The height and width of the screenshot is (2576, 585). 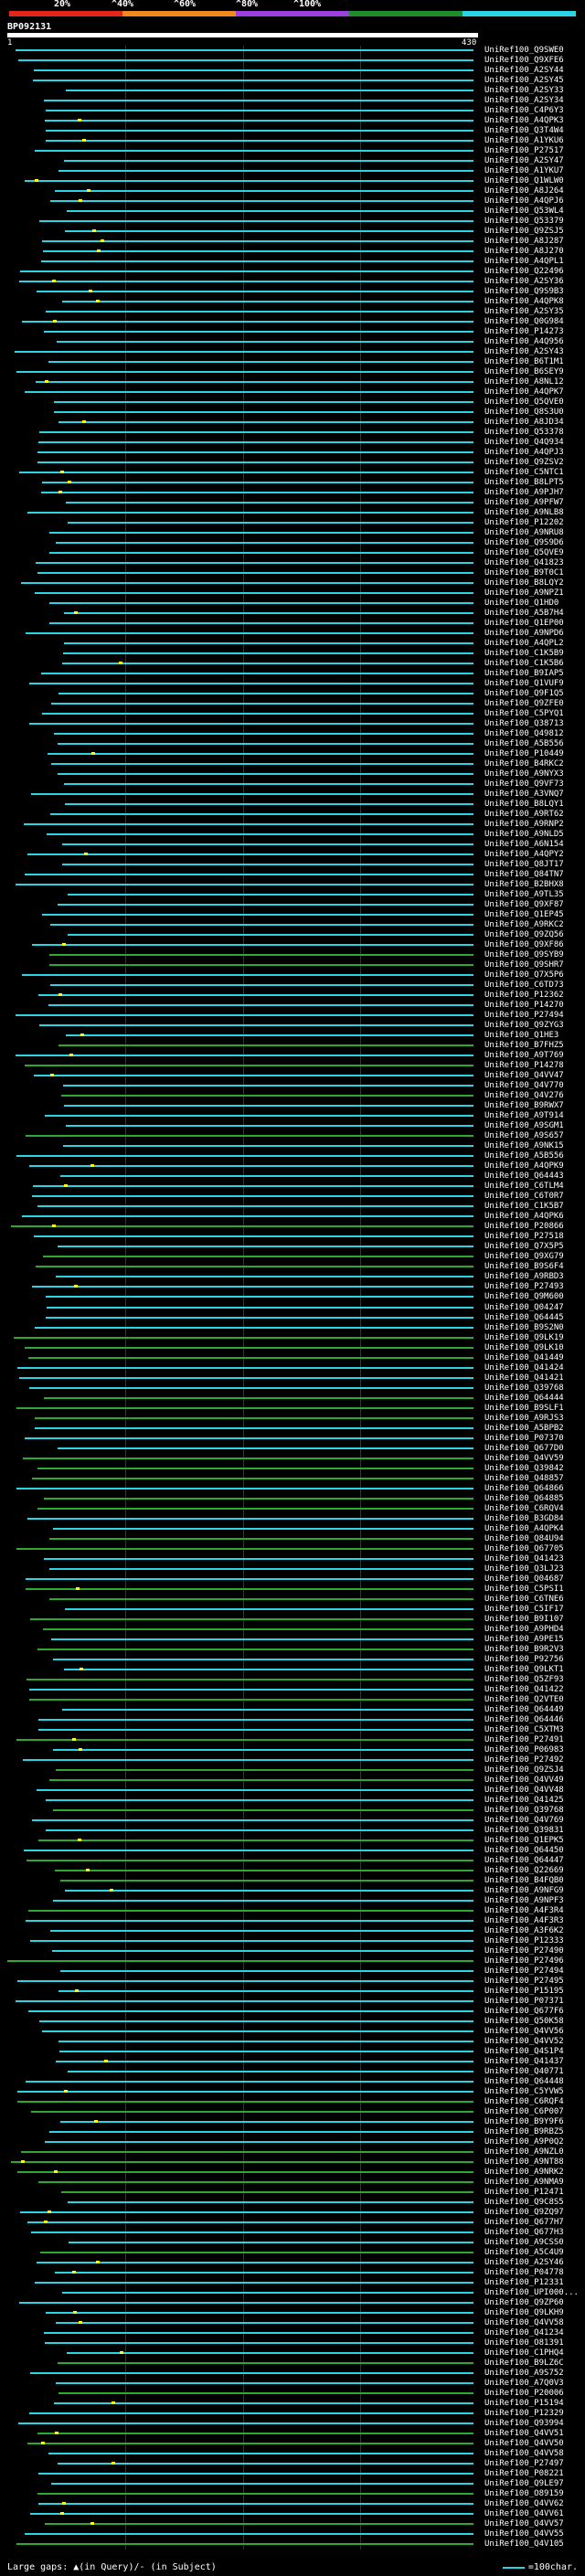 What do you see at coordinates (296, 482) in the screenshot?
I see `hit-row: UniRef100_B8LPT5` at bounding box center [296, 482].